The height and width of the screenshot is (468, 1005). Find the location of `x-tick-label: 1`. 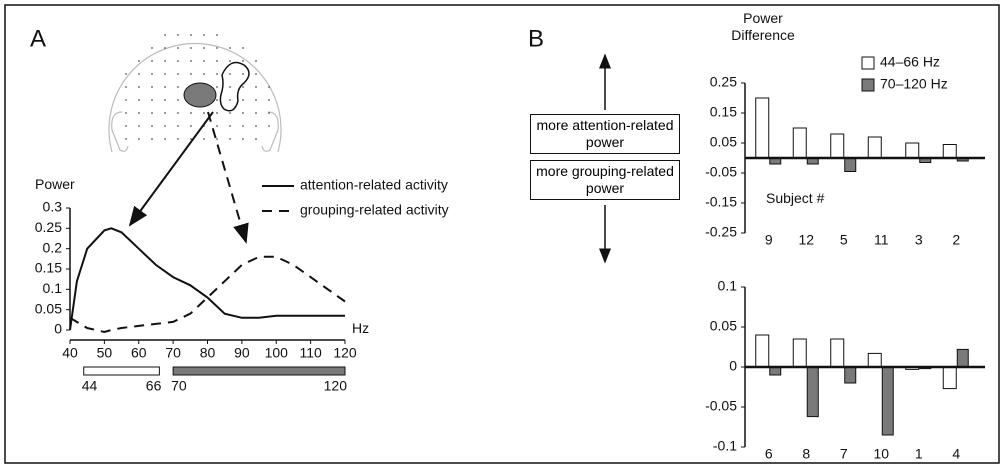

x-tick-label: 1 is located at coordinates (919, 454).